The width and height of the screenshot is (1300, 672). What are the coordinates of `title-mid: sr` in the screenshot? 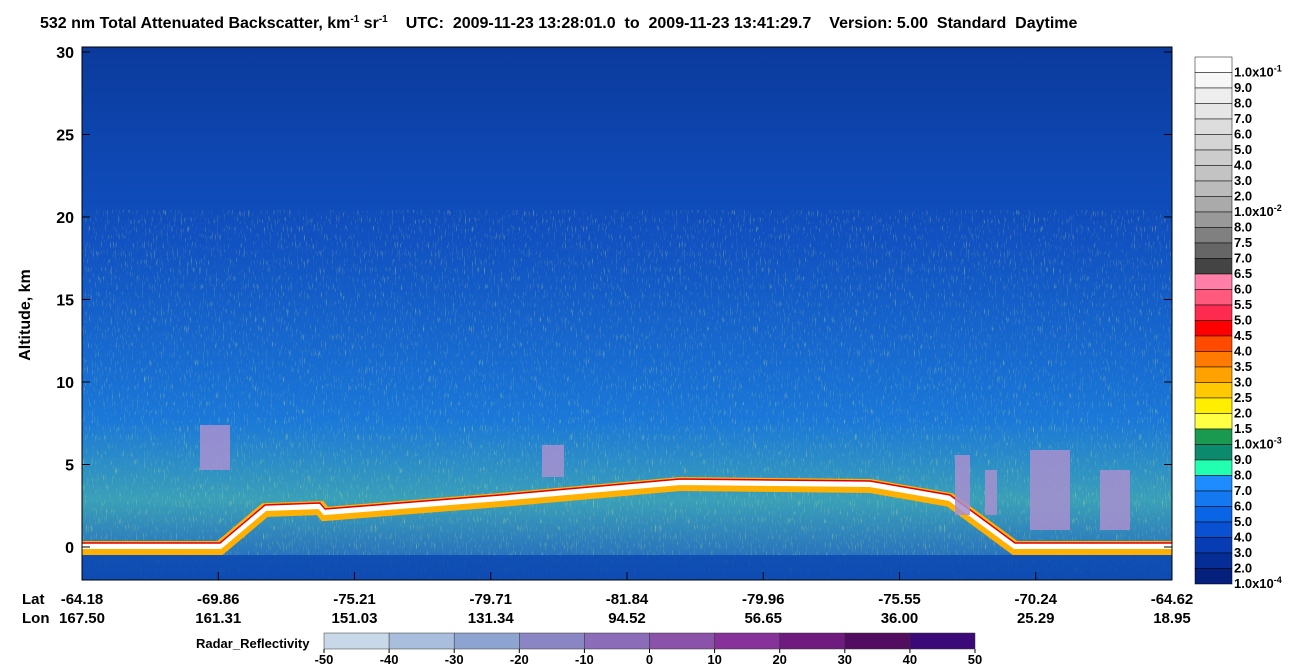 It's located at (369, 23).